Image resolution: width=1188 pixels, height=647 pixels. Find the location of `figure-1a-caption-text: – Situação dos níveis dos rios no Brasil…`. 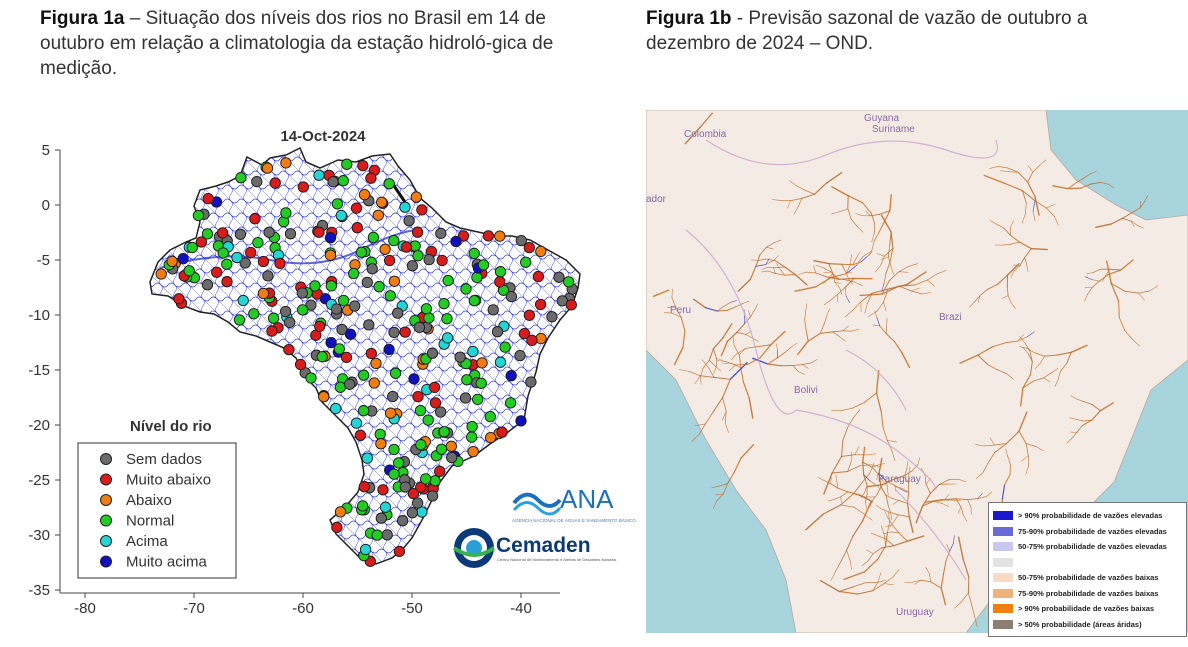

figure-1a-caption-text: – Situação dos níveis dos rios no Brasil… is located at coordinates (297, 43).